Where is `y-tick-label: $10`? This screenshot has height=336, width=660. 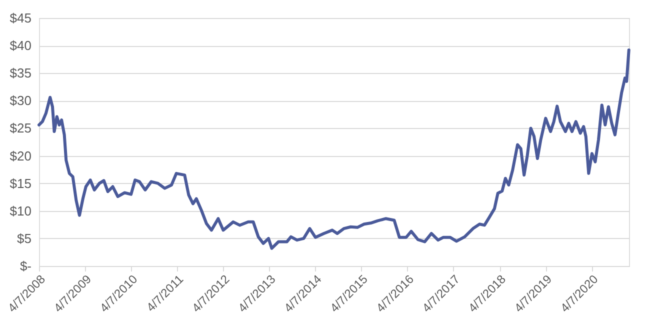
y-tick-label: $10 is located at coordinates (21, 210).